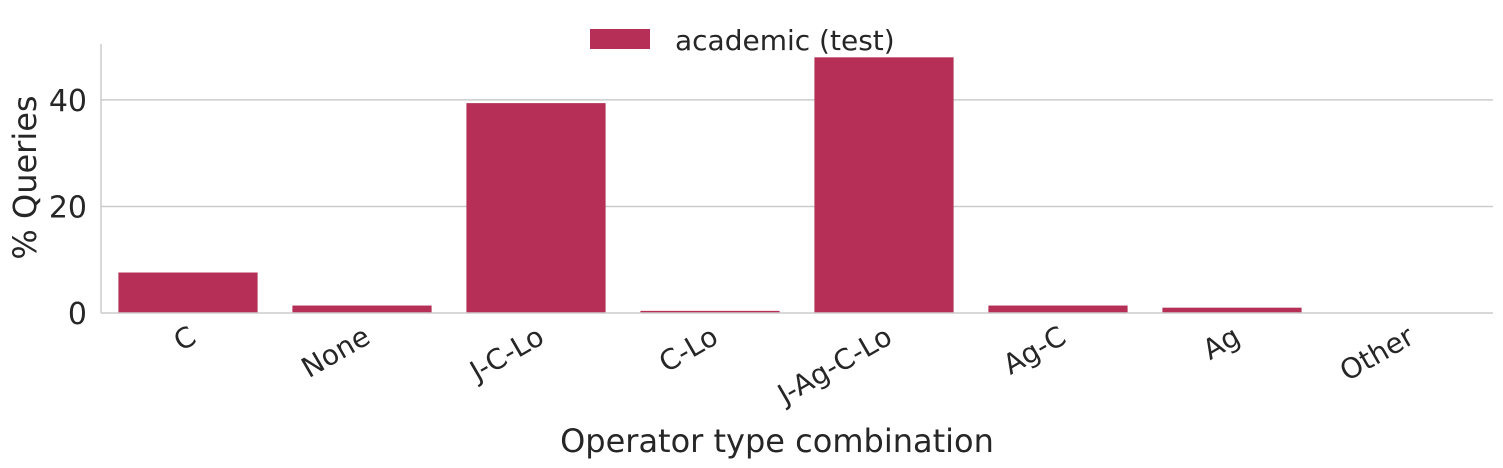  I want to click on x-tick-label: None, so click(336, 351).